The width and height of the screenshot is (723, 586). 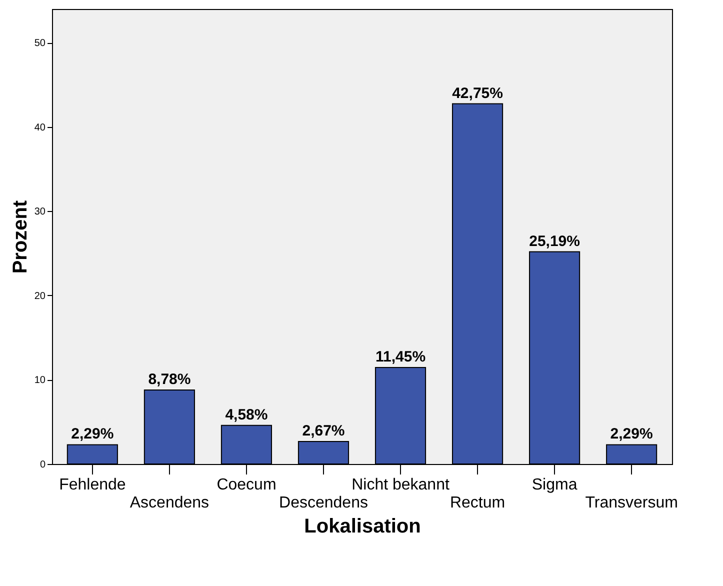 What do you see at coordinates (246, 485) in the screenshot?
I see `x-tick-label: Coecum` at bounding box center [246, 485].